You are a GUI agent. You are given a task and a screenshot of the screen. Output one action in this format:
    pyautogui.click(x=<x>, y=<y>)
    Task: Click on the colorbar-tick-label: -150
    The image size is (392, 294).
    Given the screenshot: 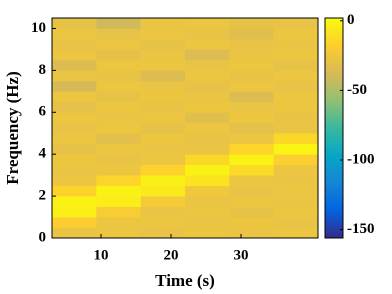 What is the action you would take?
    pyautogui.click(x=361, y=229)
    